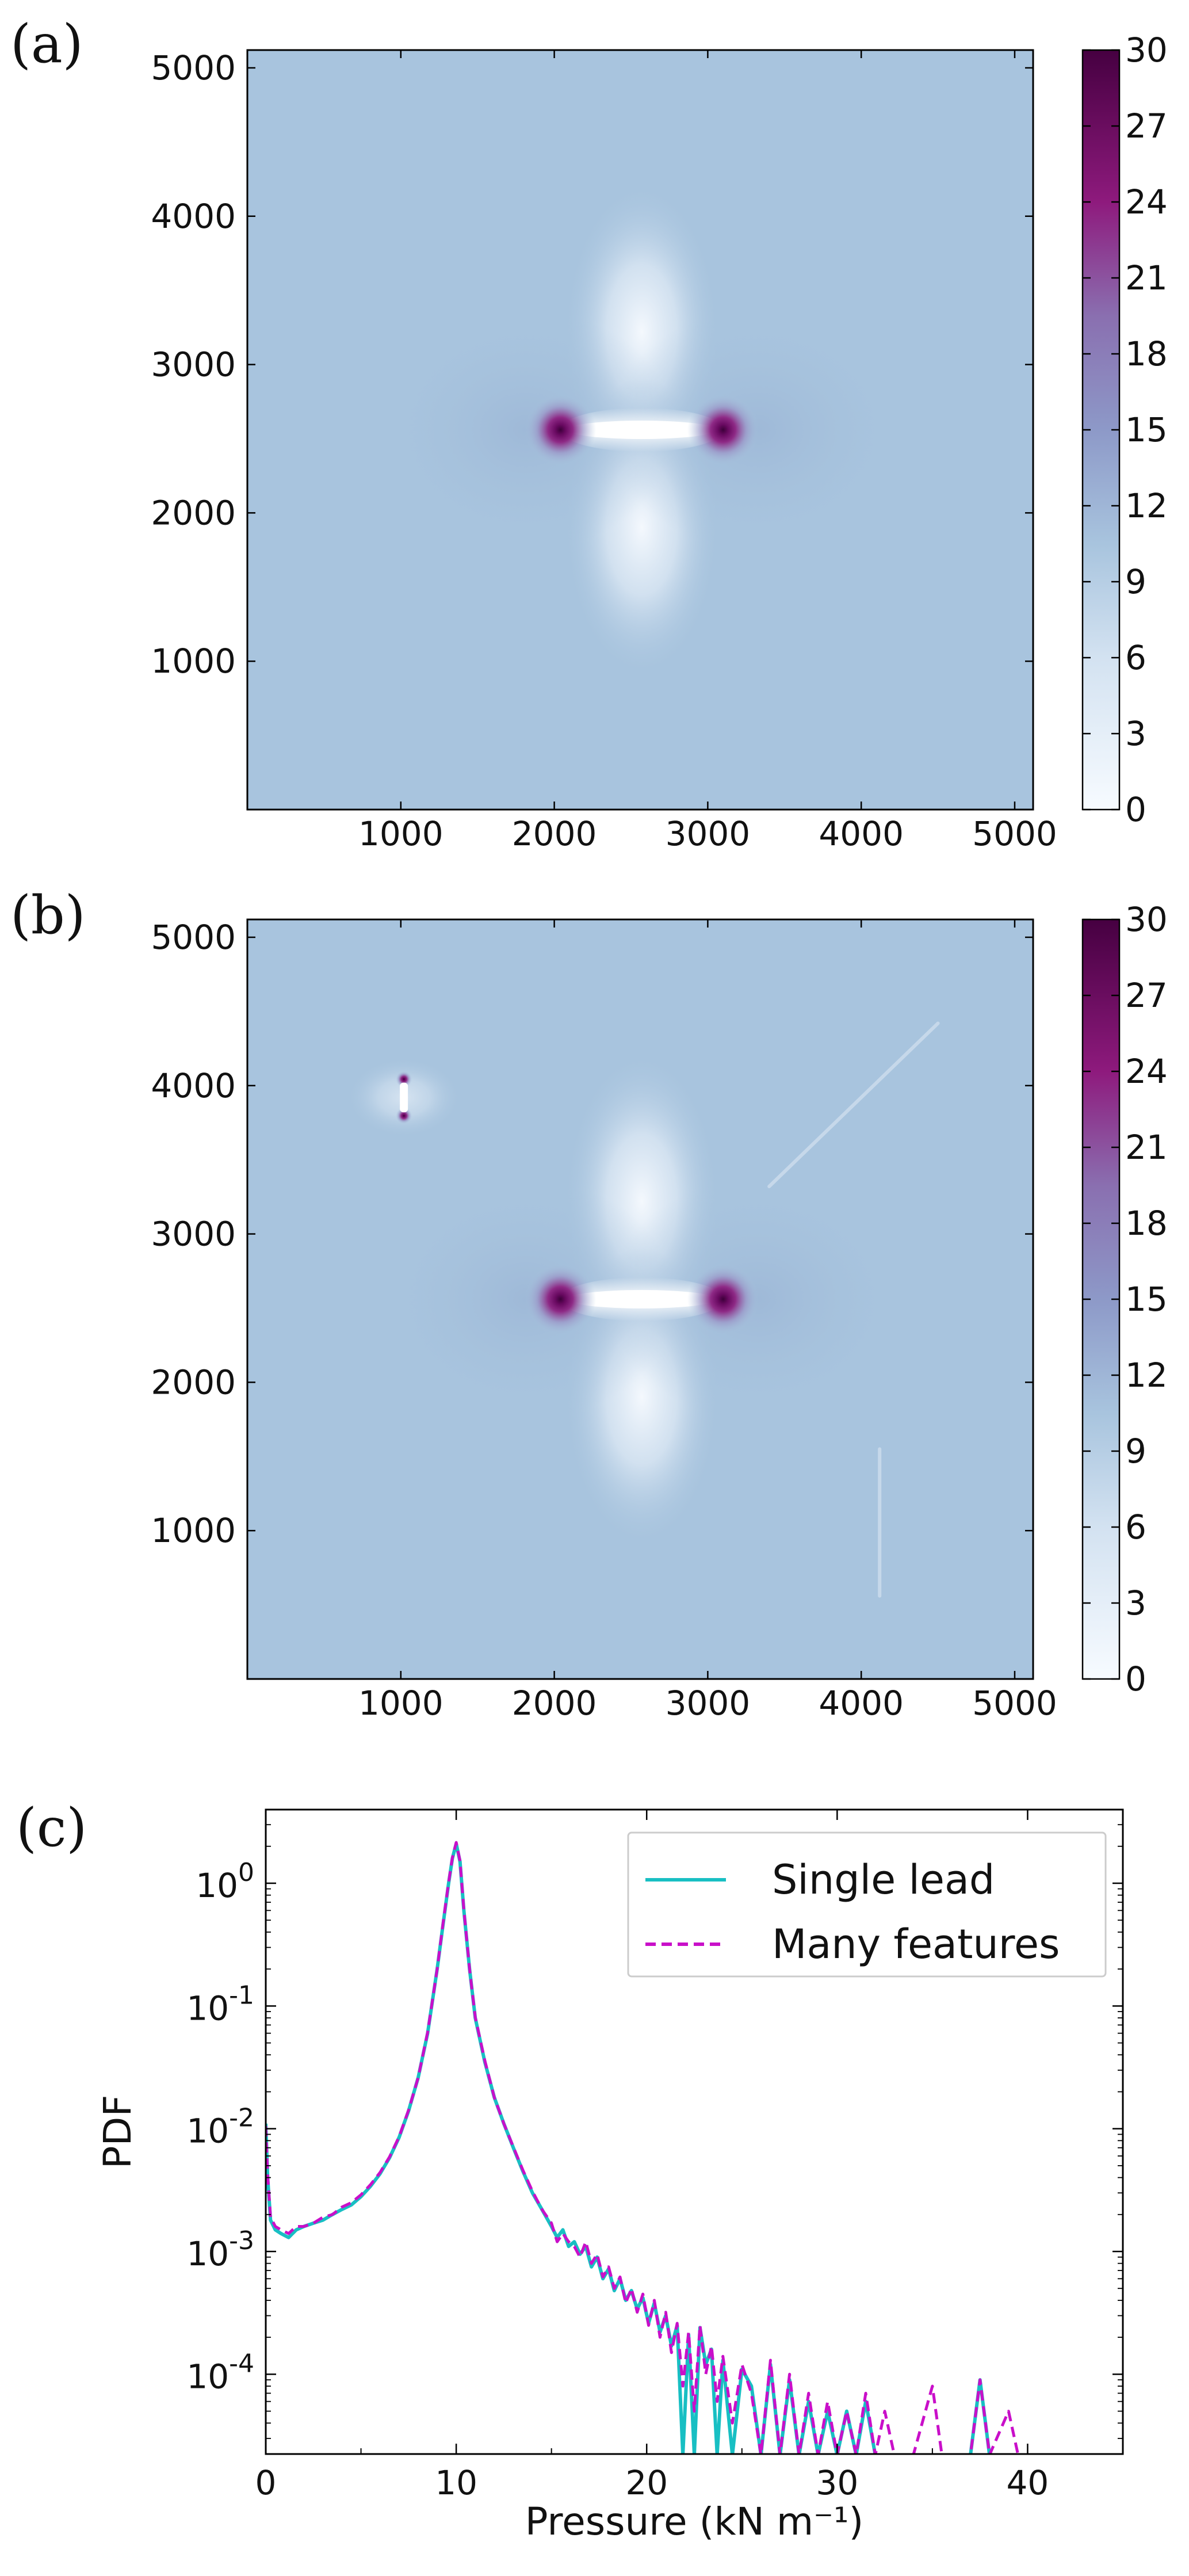 This screenshot has height=2576, width=1189. I want to click on legend-box, so click(867, 1904).